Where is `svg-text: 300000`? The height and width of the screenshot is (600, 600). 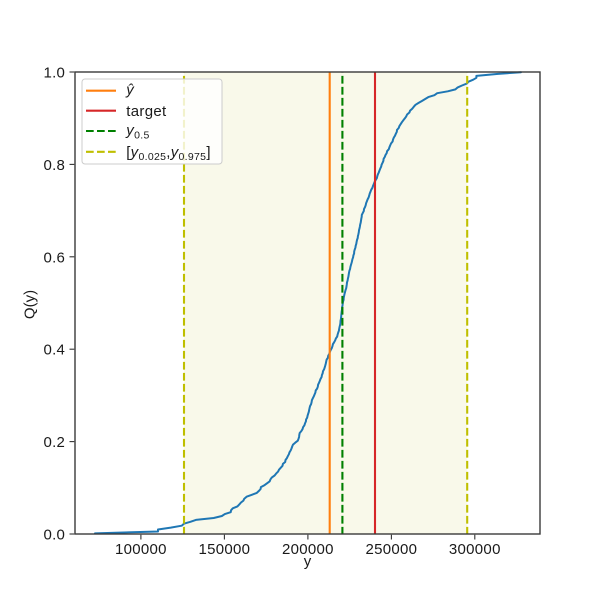 svg-text: 300000 is located at coordinates (475, 549).